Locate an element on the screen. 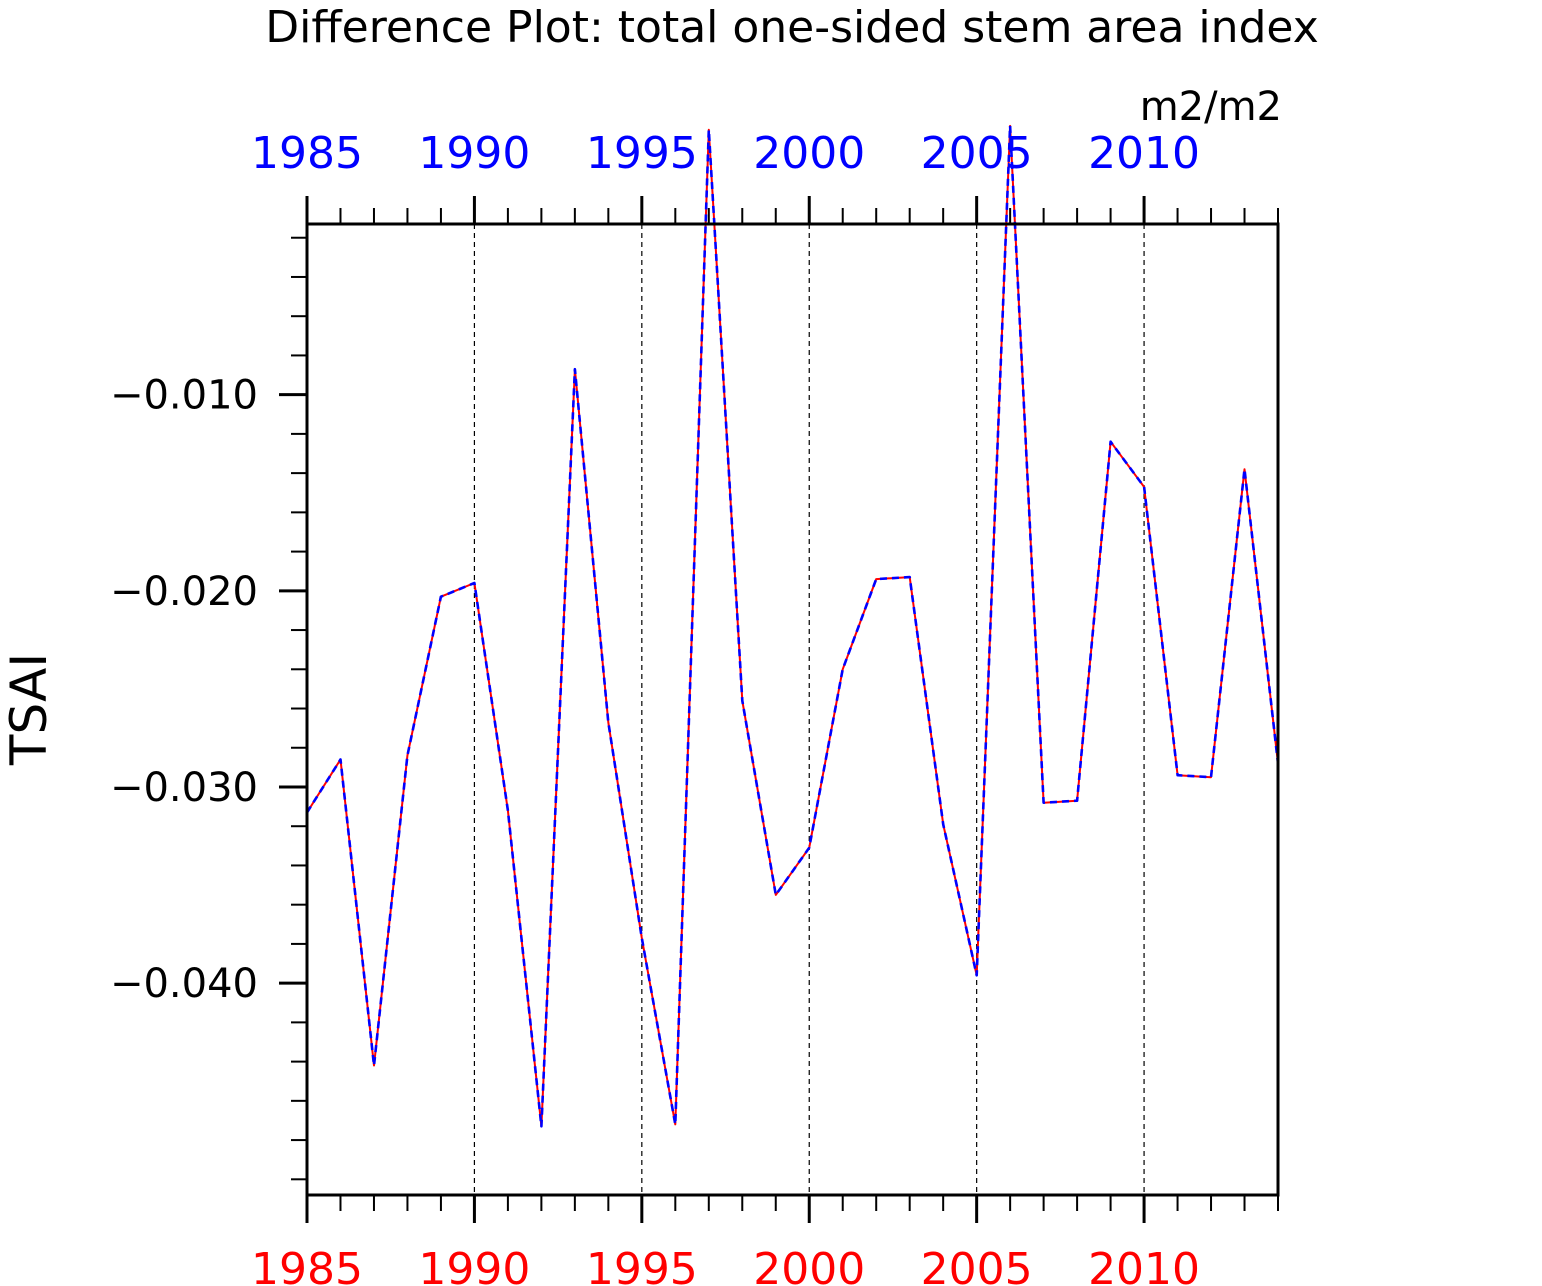  x-tick-label-bottom: 2000 is located at coordinates (809, 1265).